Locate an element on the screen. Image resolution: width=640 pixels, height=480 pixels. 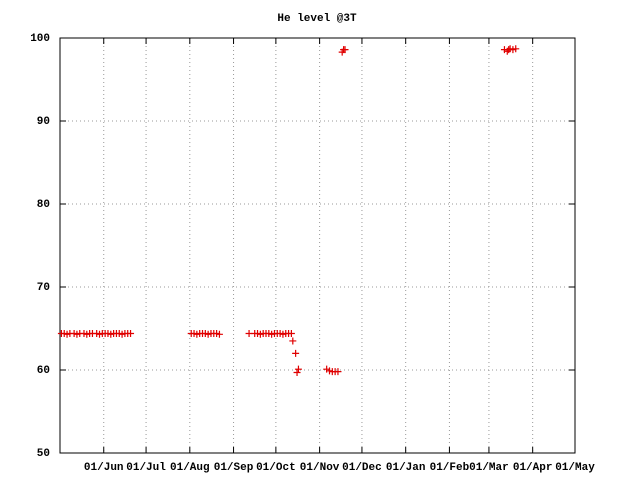
y-tick-label: 50 is located at coordinates (43, 454).